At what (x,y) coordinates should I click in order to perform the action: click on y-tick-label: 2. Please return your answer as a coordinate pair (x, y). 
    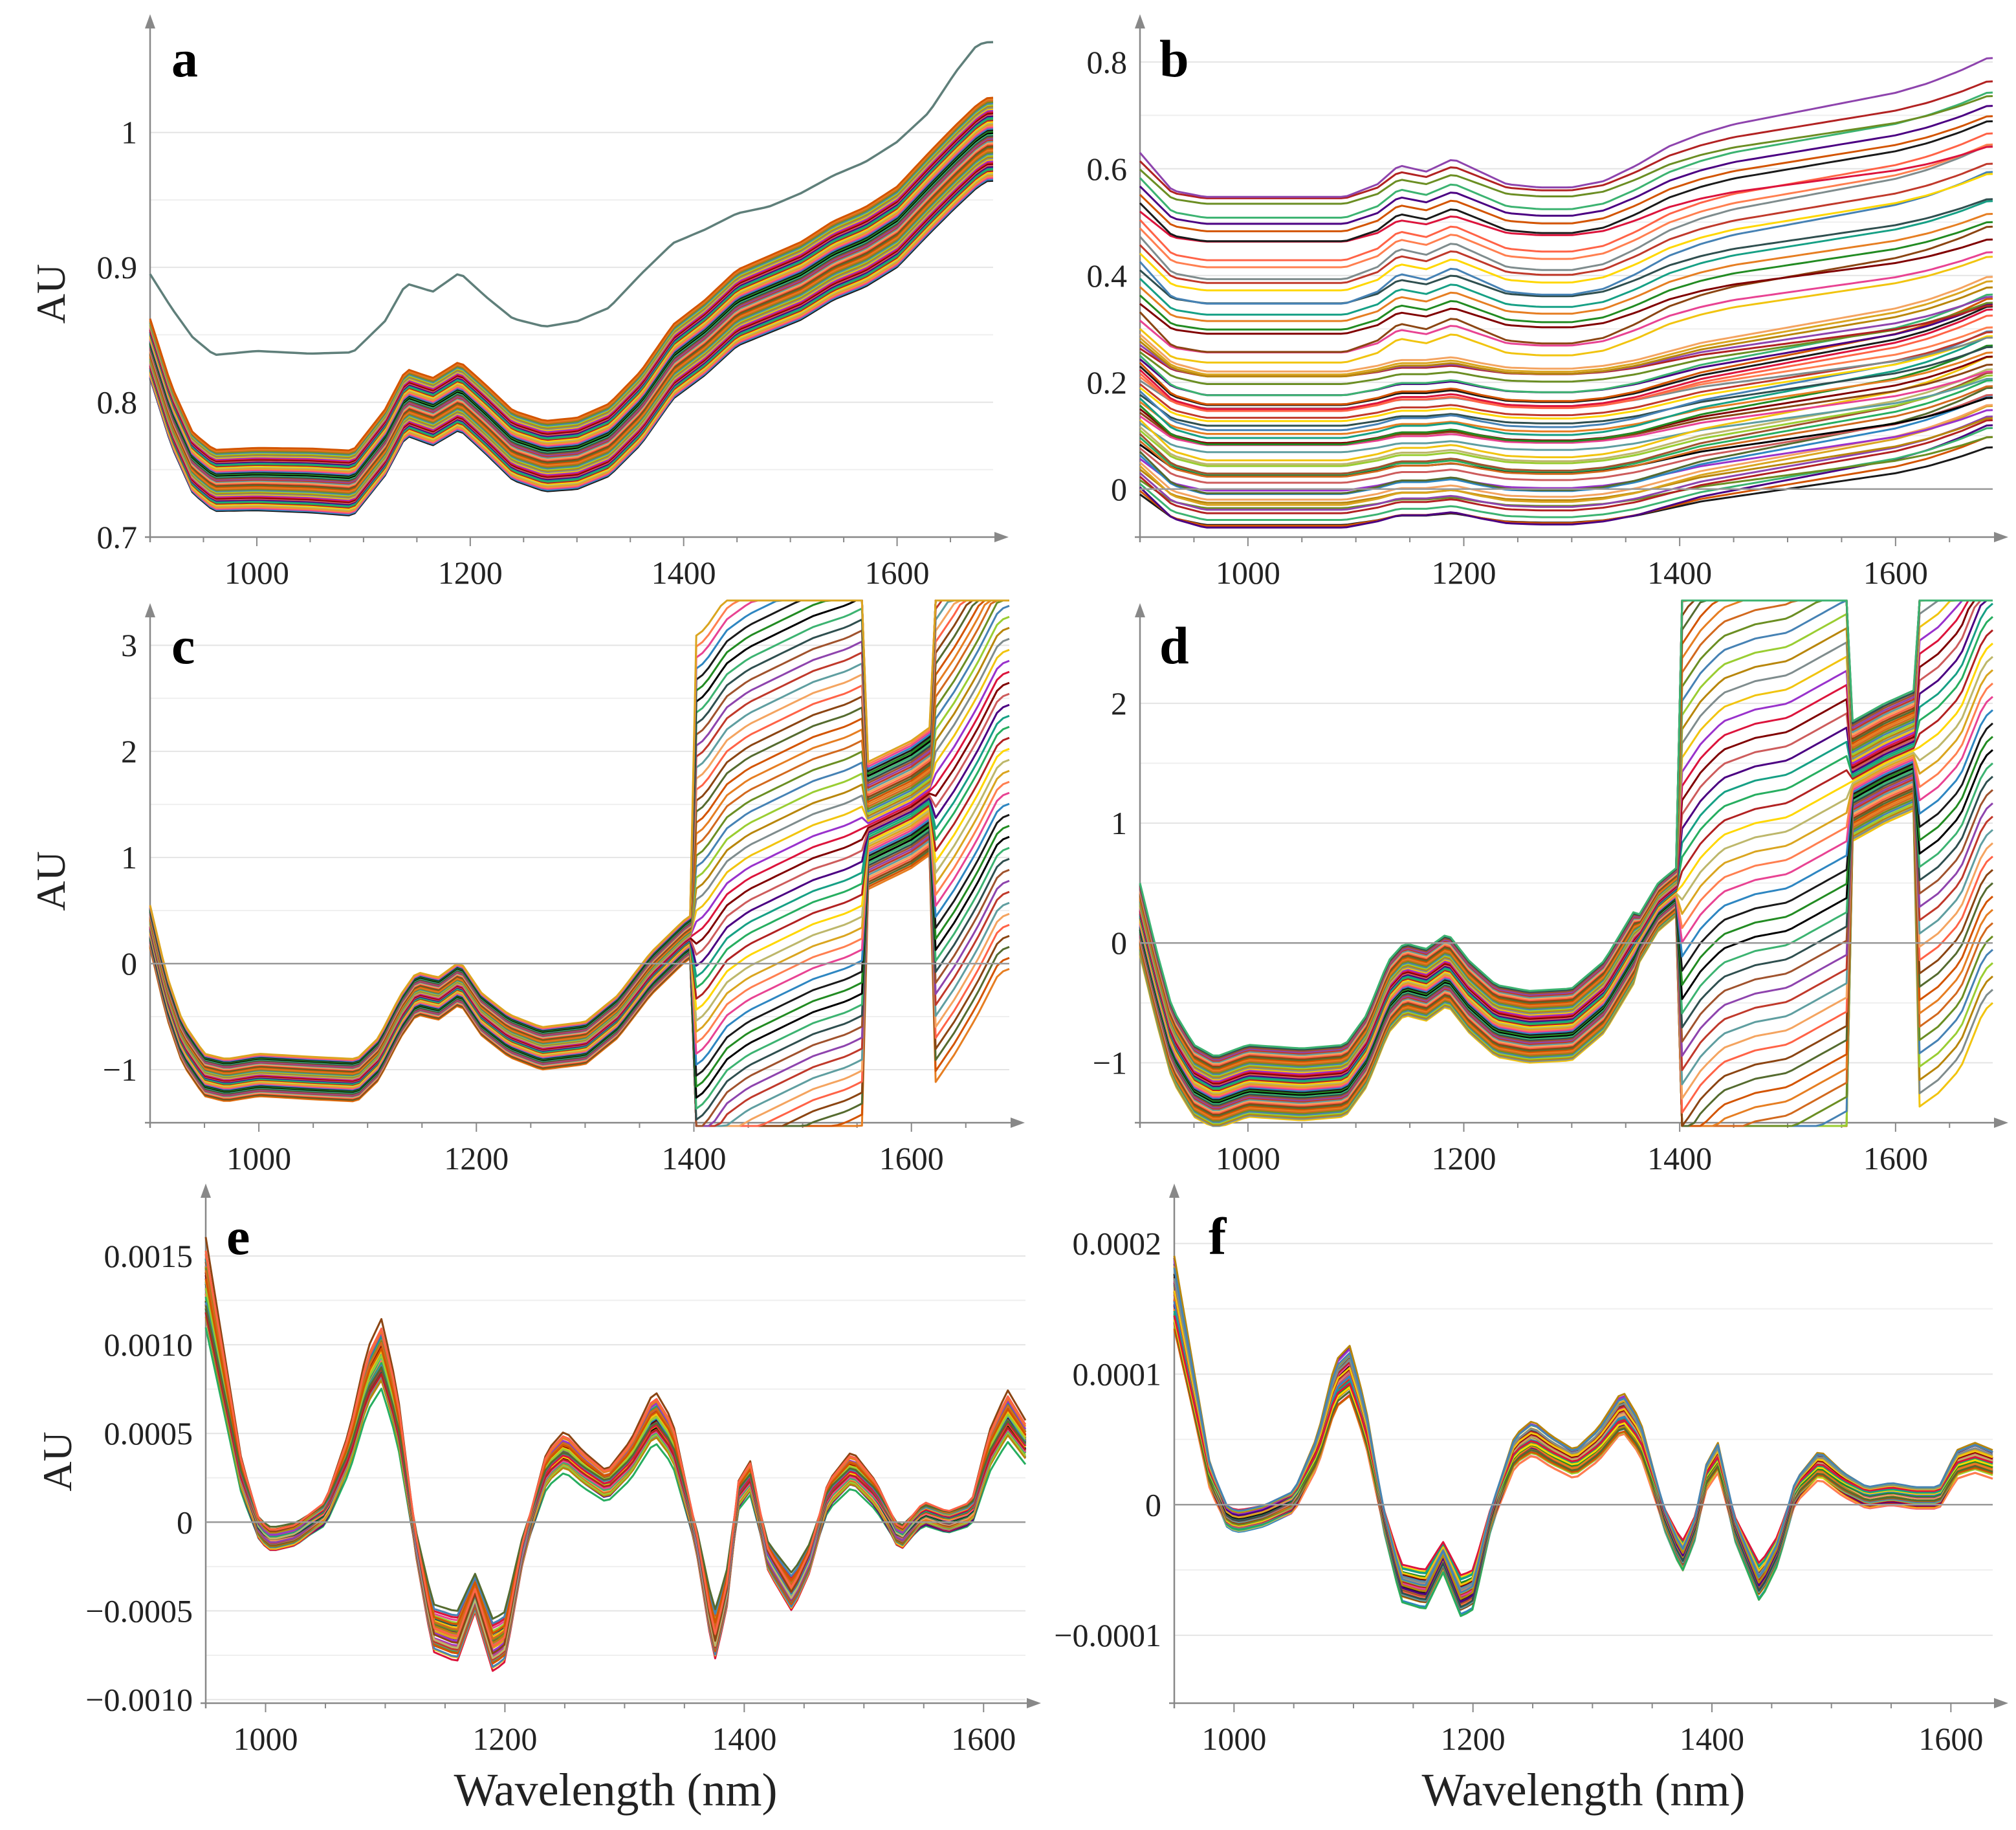
    Looking at the image, I should click on (1119, 703).